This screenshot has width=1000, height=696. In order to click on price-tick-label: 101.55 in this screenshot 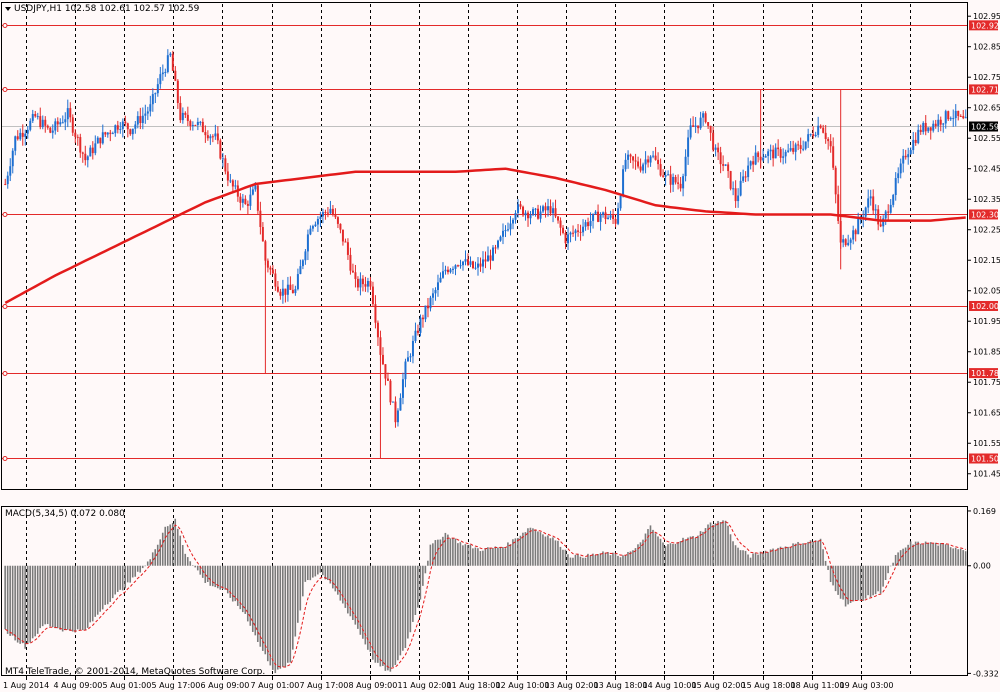, I will do `click(986, 443)`.